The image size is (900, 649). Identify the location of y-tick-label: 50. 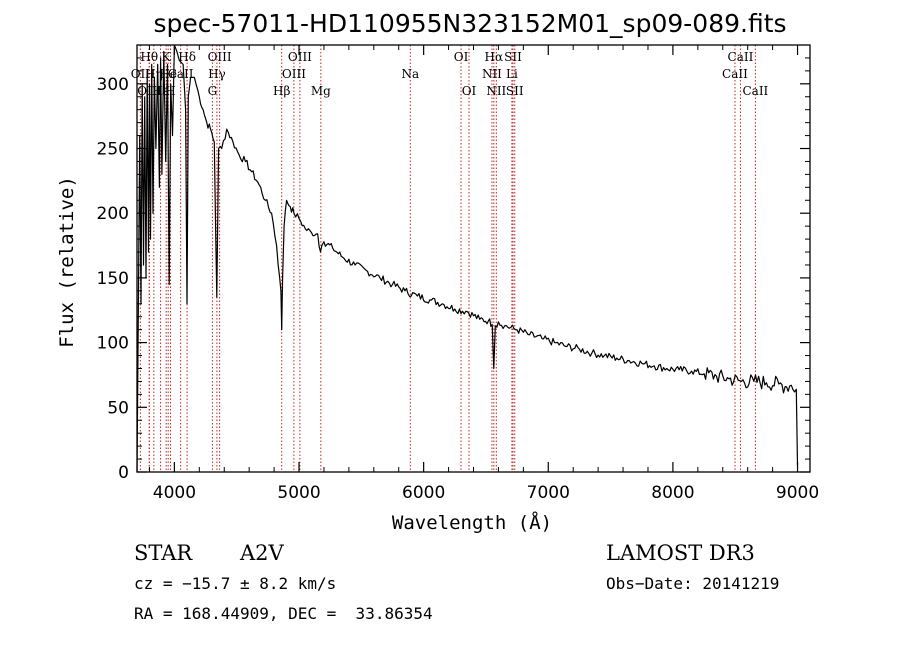
(118, 408).